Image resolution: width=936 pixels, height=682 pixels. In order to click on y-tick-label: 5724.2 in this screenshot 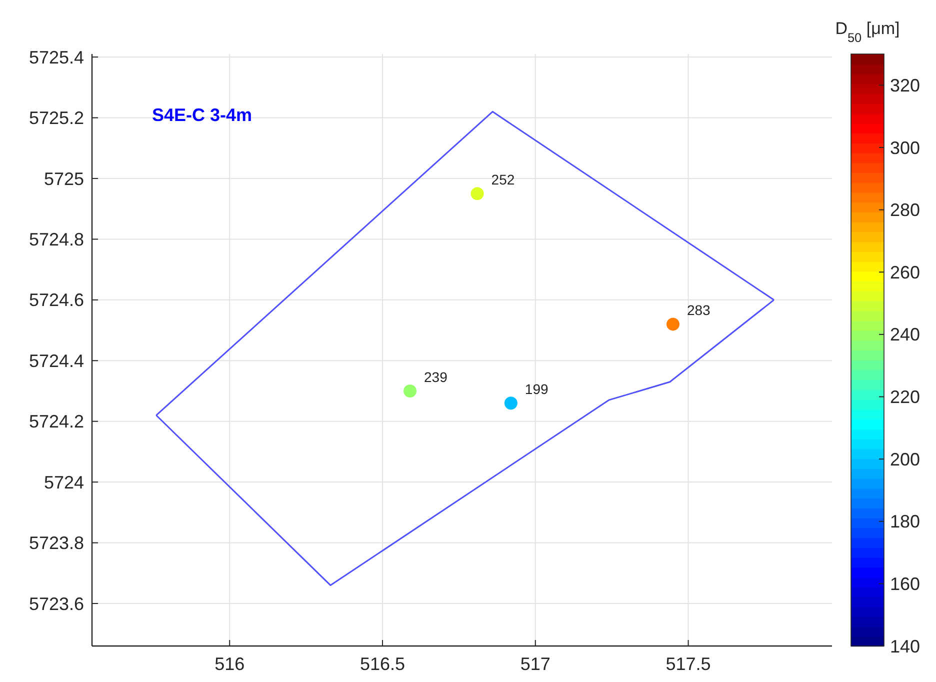, I will do `click(56, 422)`.